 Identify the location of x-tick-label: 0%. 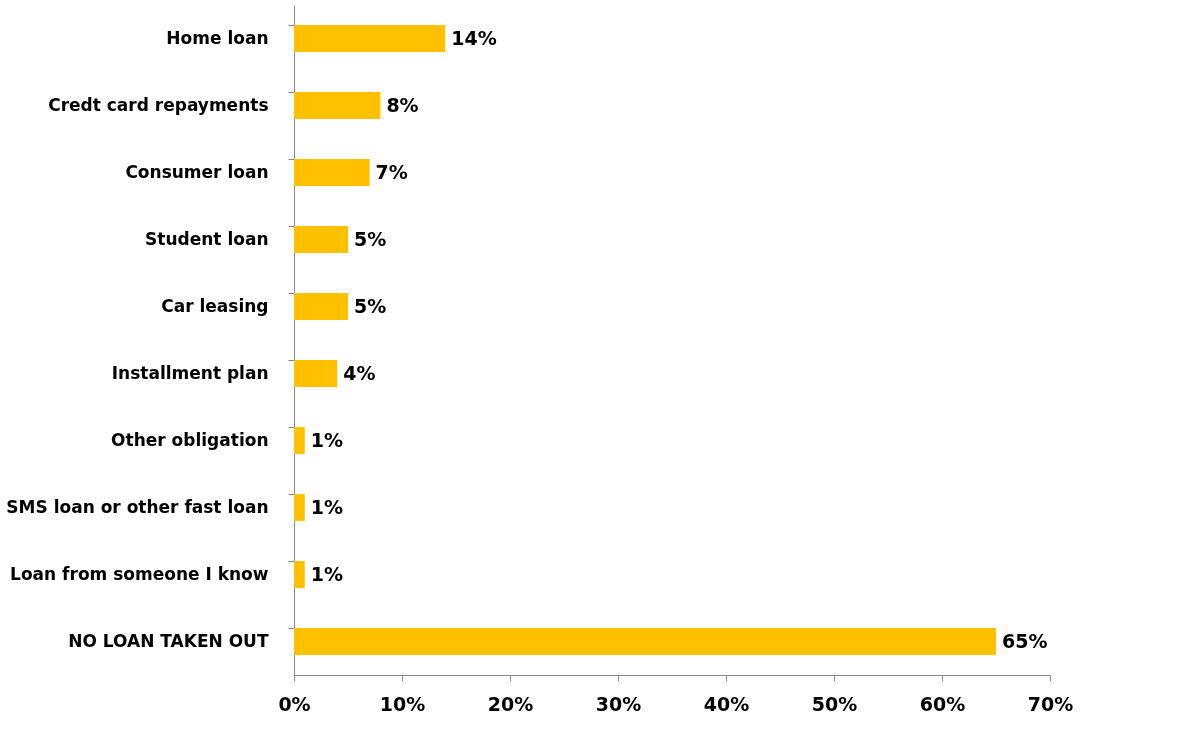
(294, 703).